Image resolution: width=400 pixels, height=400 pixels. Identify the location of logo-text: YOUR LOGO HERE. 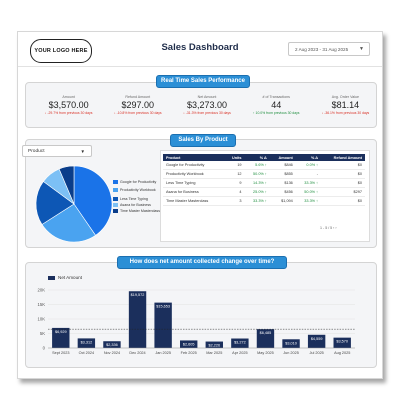
(61, 51).